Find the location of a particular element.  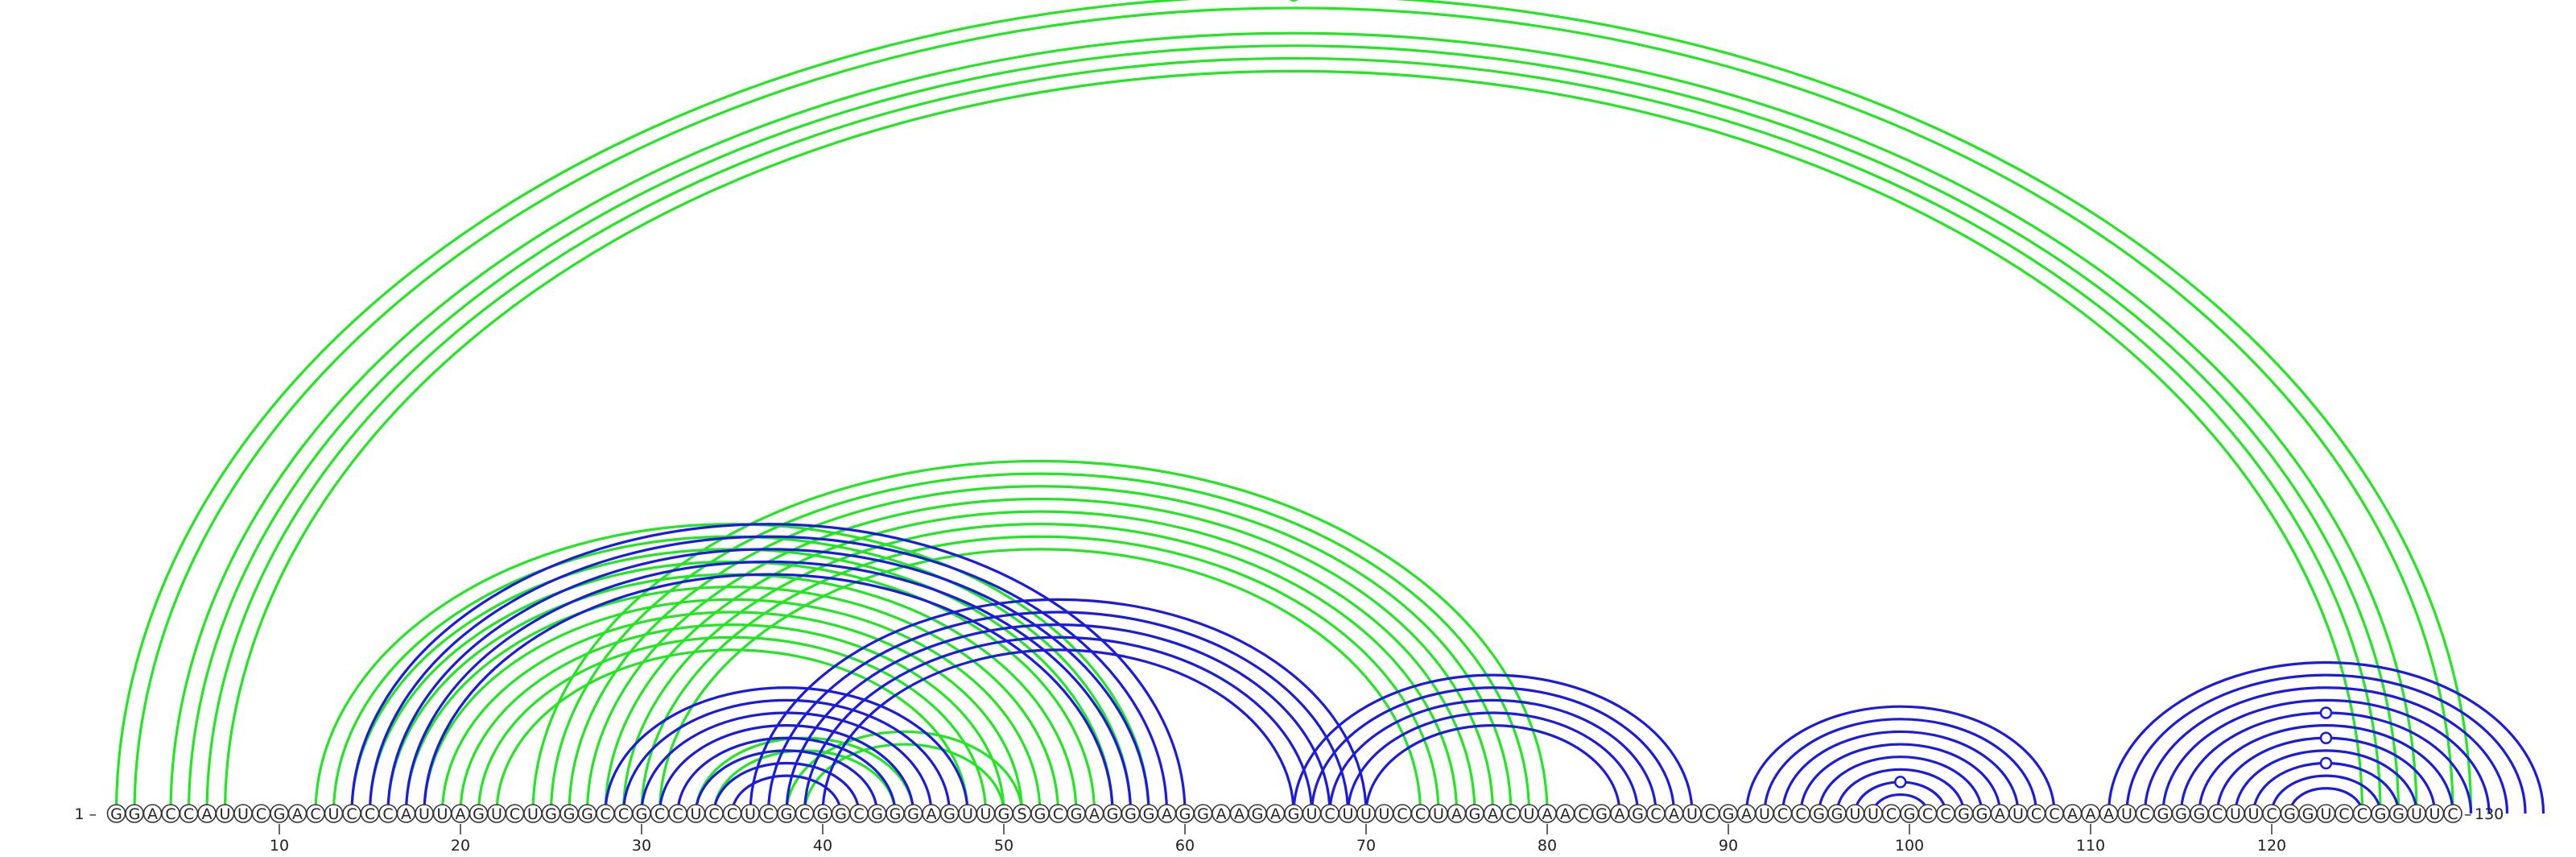

sequence-end-dash: – is located at coordinates (2468, 814).